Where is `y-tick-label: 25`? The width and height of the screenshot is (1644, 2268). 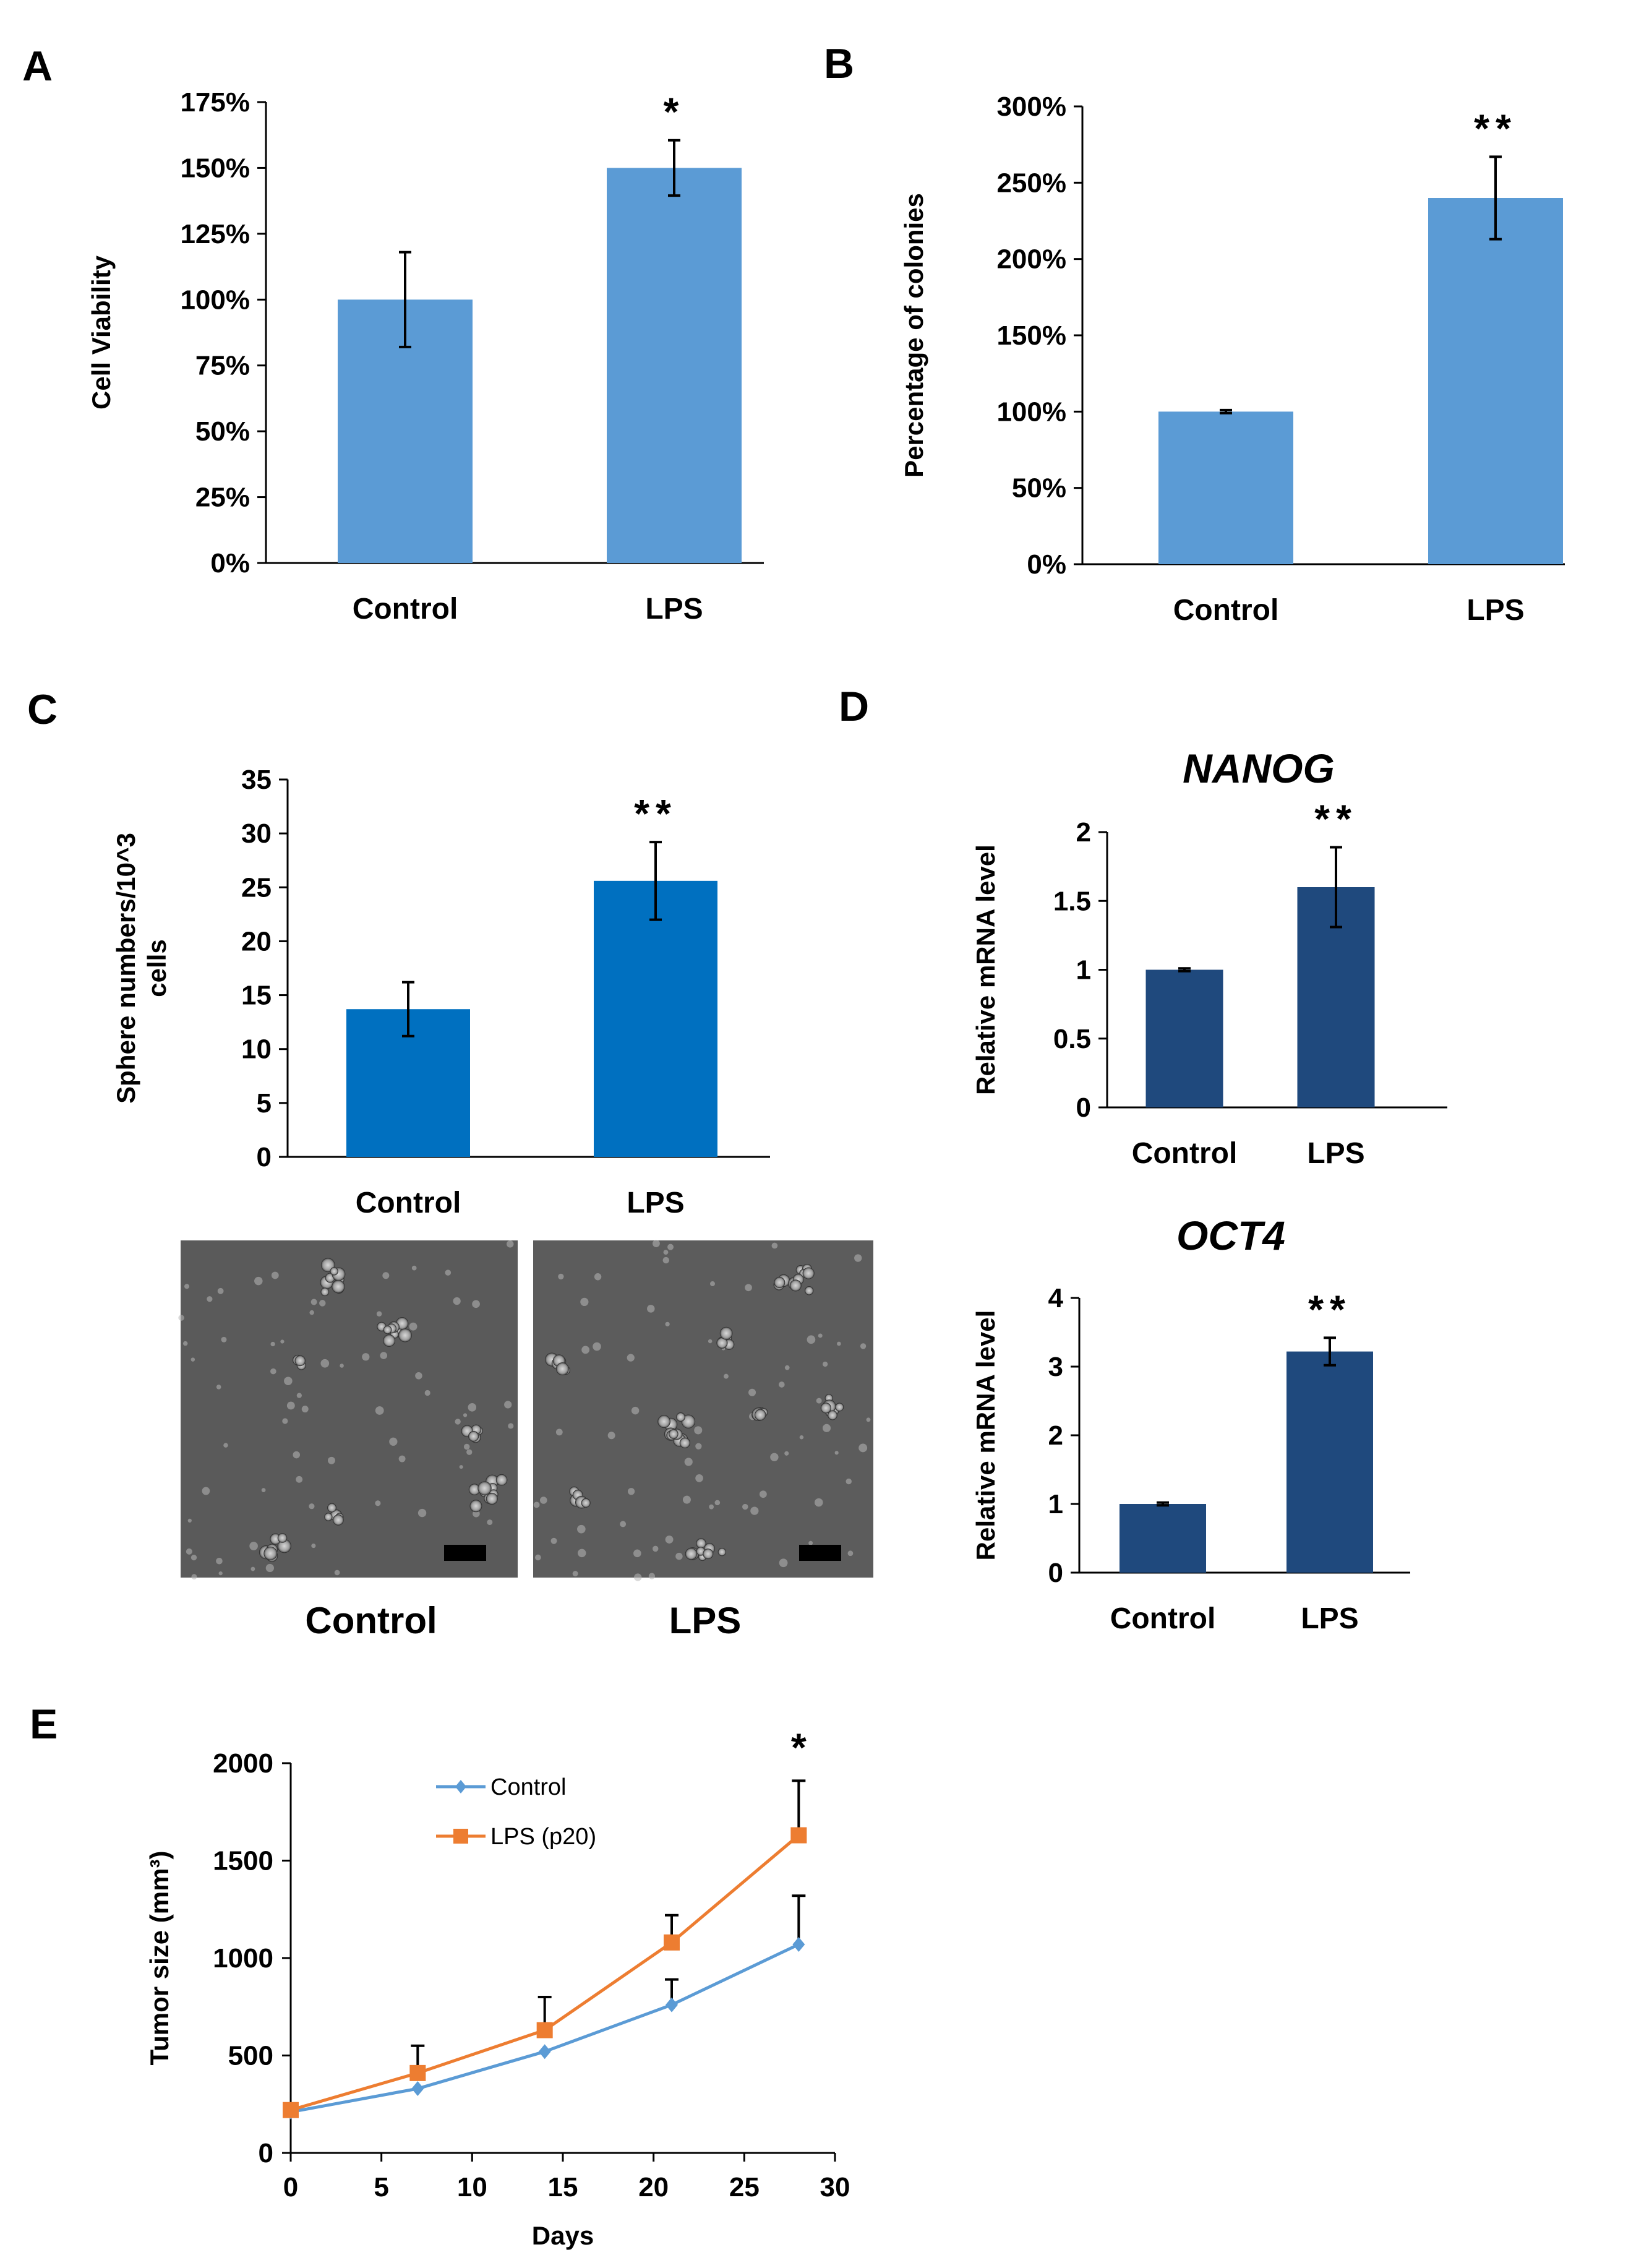
y-tick-label: 25 is located at coordinates (256, 887).